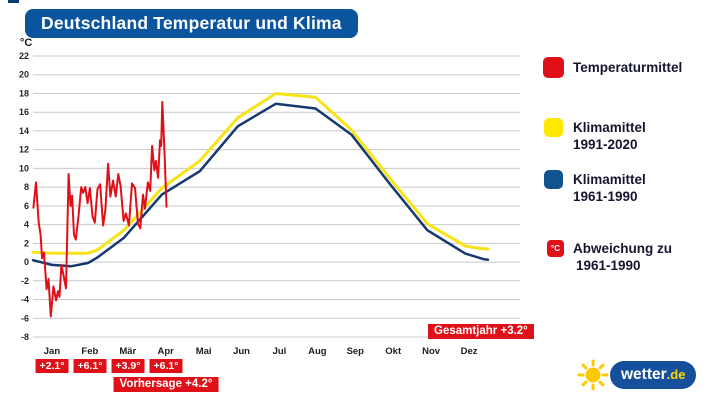 Image resolution: width=717 pixels, height=403 pixels. I want to click on anomaly-badge-feb: +6.1°, so click(90, 366).